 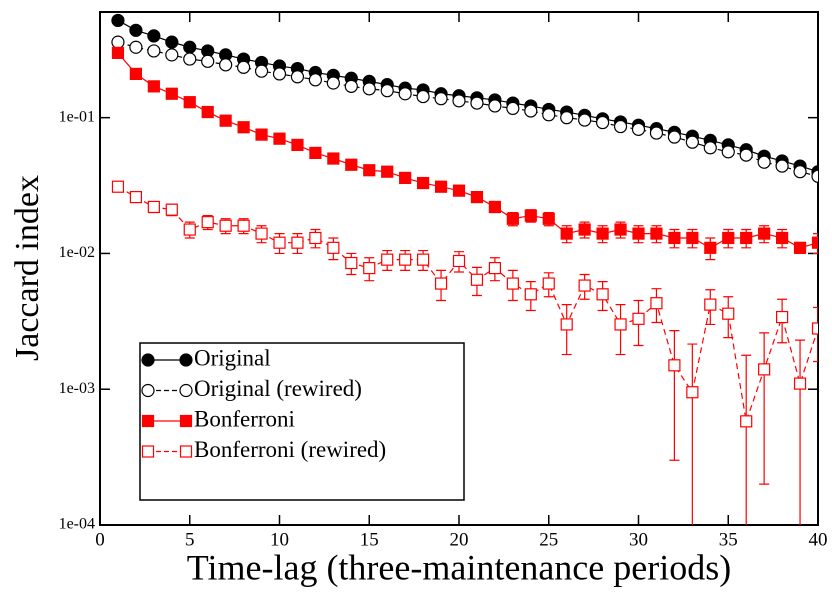 I want to click on y-tick-label: 1e-03, so click(x=77, y=388).